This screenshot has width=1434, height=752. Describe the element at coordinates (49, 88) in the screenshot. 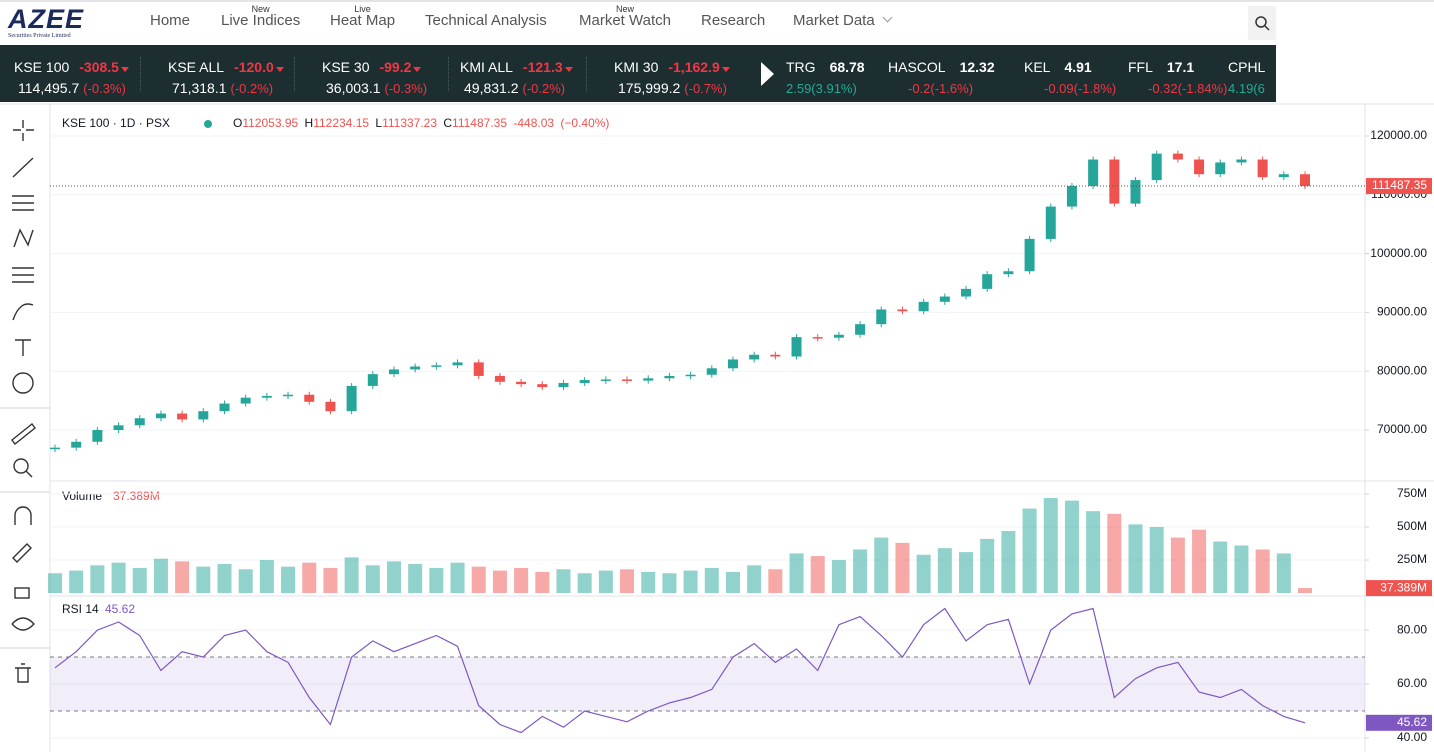

I see `index-value: 114,495.7` at that location.